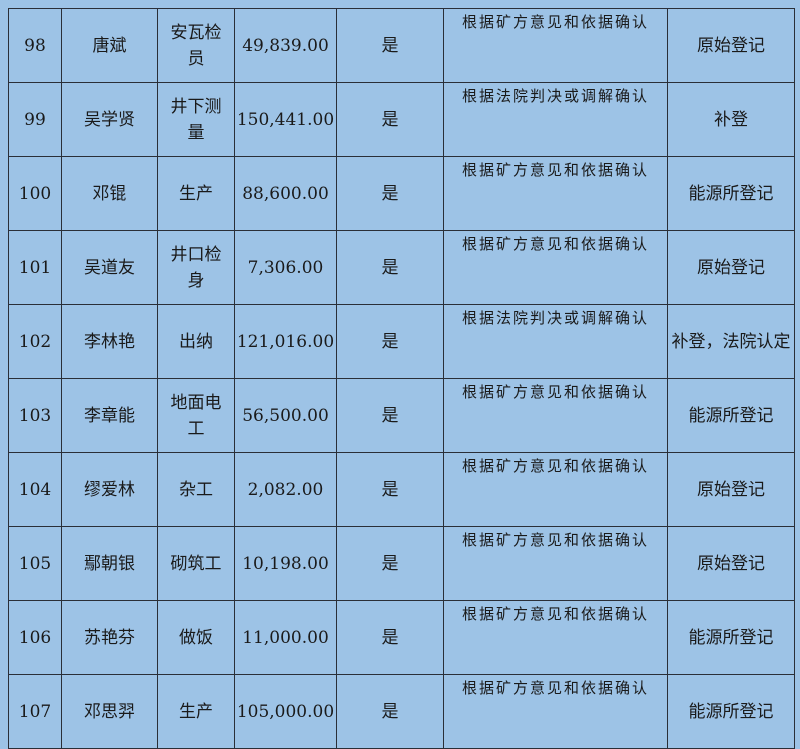 Image resolution: width=800 pixels, height=749 pixels. Describe the element at coordinates (35, 711) in the screenshot. I see `row-number: 107` at that location.